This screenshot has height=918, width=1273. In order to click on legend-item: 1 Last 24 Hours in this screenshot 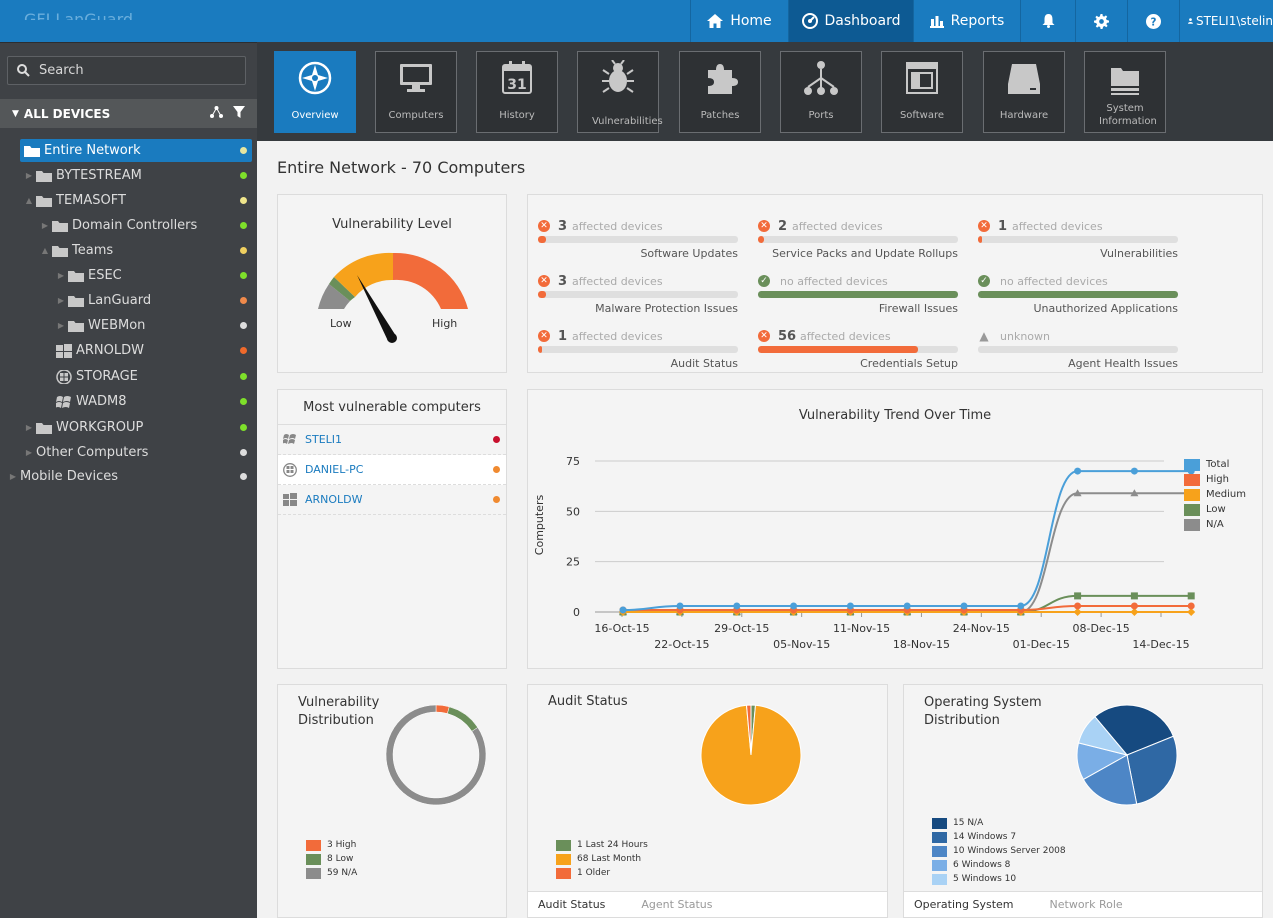, I will do `click(602, 845)`.